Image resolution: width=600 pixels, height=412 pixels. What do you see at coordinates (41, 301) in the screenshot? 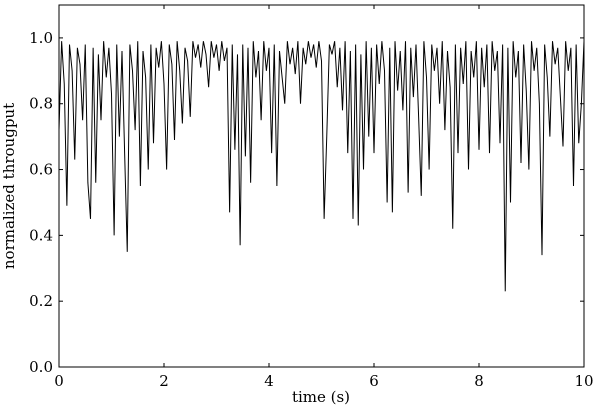
I see `y-tick-label: 0.2` at bounding box center [41, 301].